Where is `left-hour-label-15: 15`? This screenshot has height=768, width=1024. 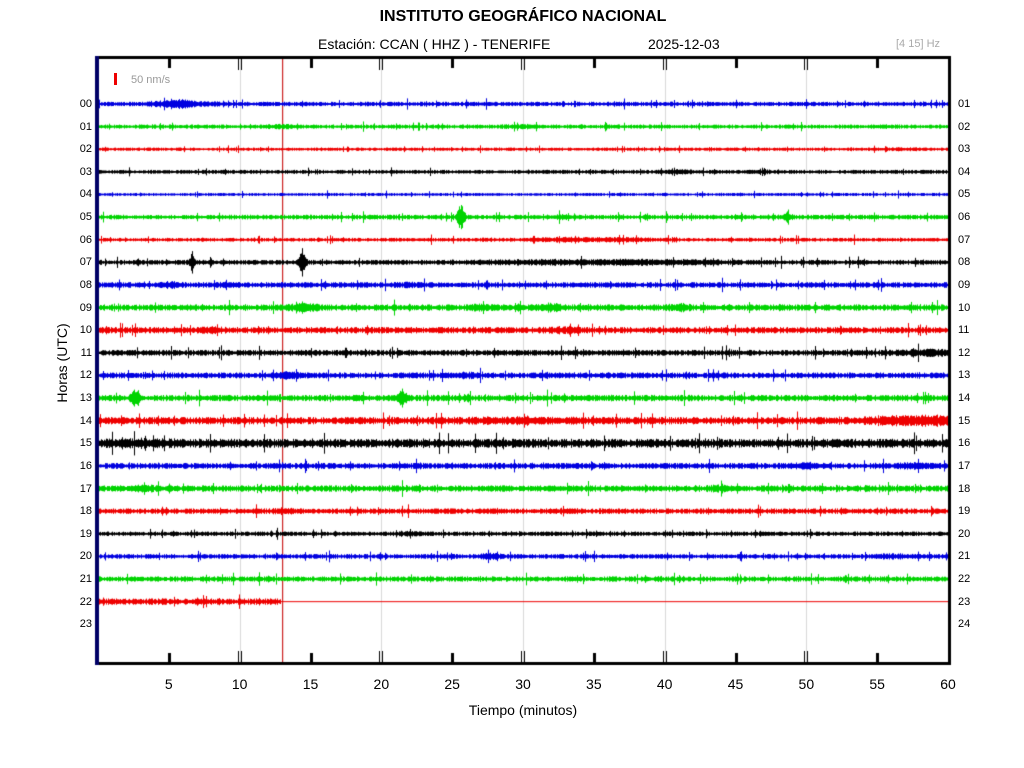
left-hour-label-15: 15 is located at coordinates (85, 443).